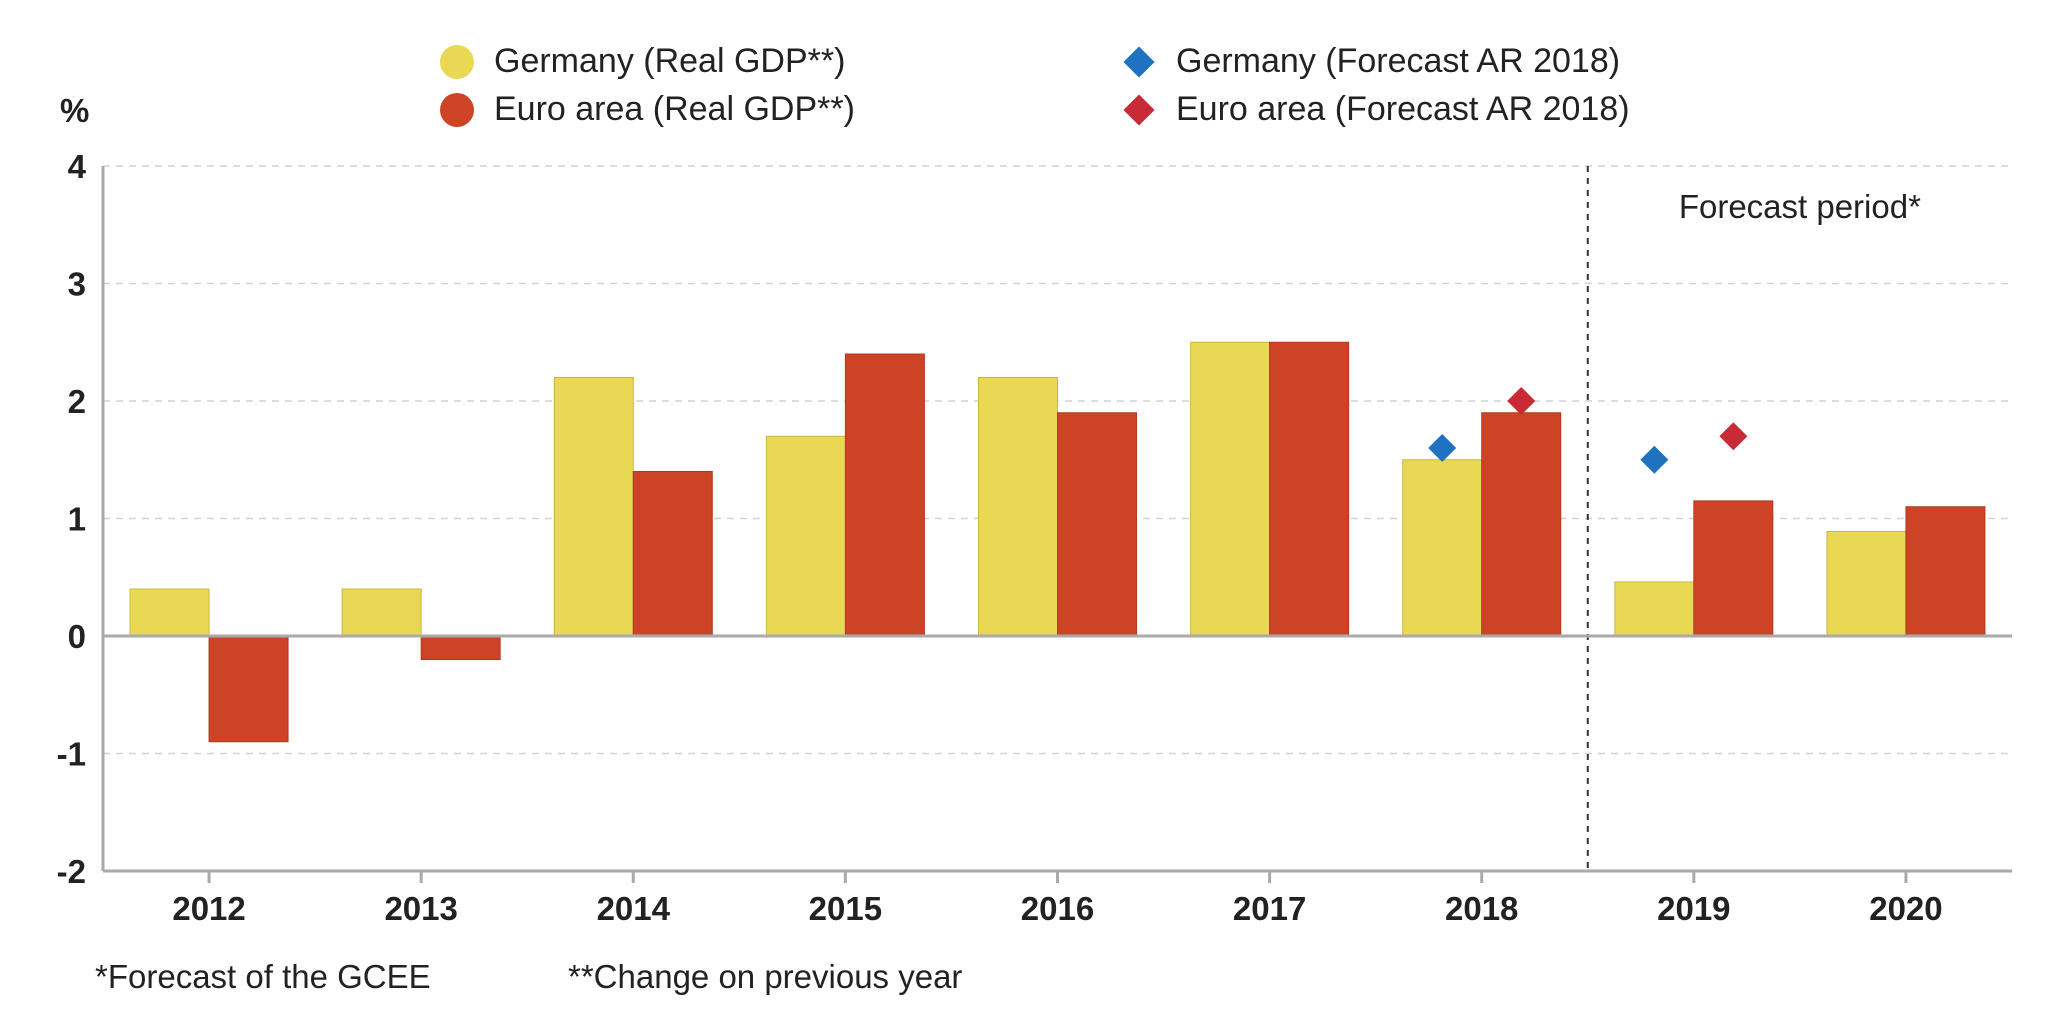 The image size is (2048, 1034). Describe the element at coordinates (1800, 206) in the screenshot. I see `forecast-period-label: Forecast period*` at that location.